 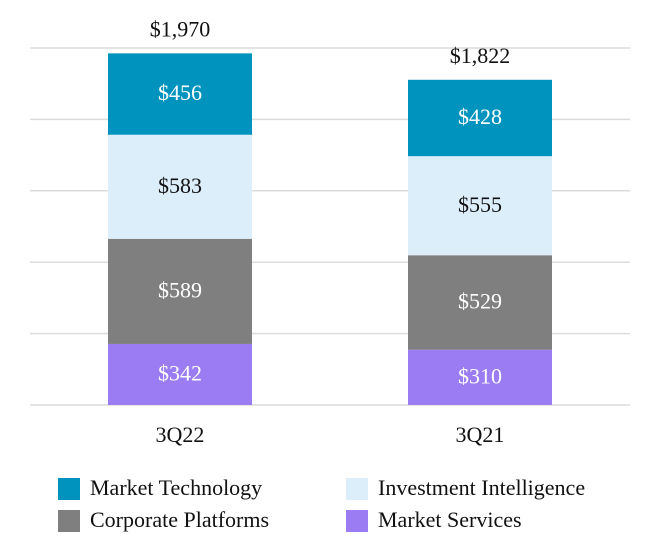 I want to click on value-label: $310, so click(x=480, y=375).